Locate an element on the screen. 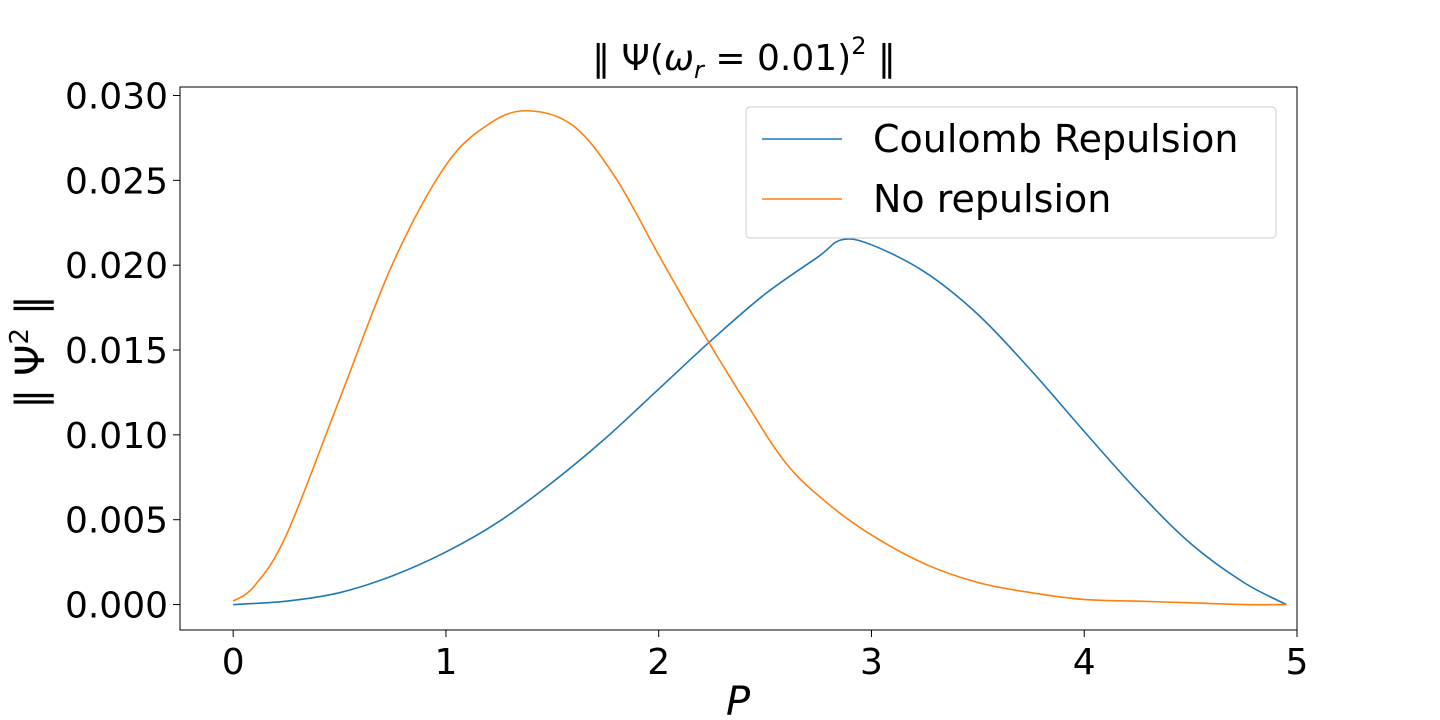 This screenshot has width=1440, height=720. legend: Coulomb Repulsion No repulsion is located at coordinates (1011, 172).